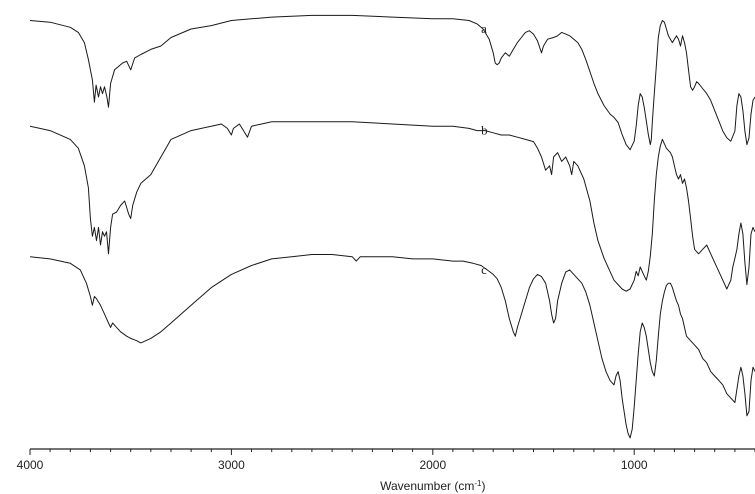 This screenshot has width=755, height=494. Describe the element at coordinates (432, 465) in the screenshot. I see `x-tick-label-2000: 2000` at that location.